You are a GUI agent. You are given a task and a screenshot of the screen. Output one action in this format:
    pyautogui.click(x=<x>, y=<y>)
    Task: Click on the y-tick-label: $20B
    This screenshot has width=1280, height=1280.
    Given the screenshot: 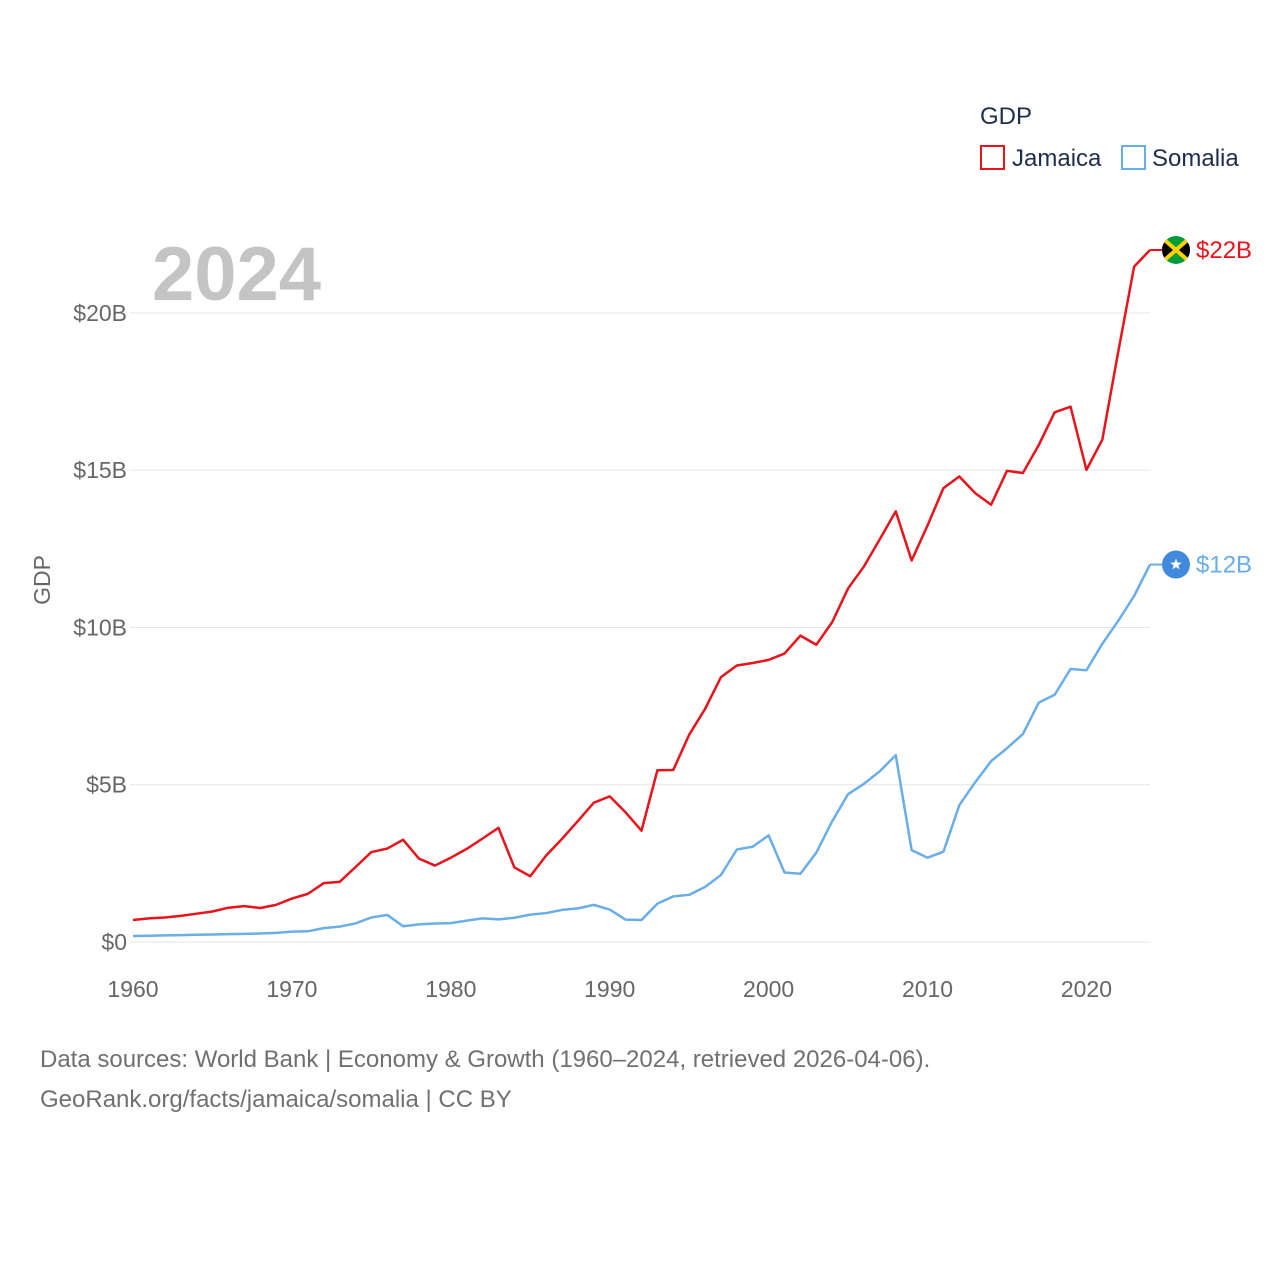 What is the action you would take?
    pyautogui.click(x=100, y=313)
    